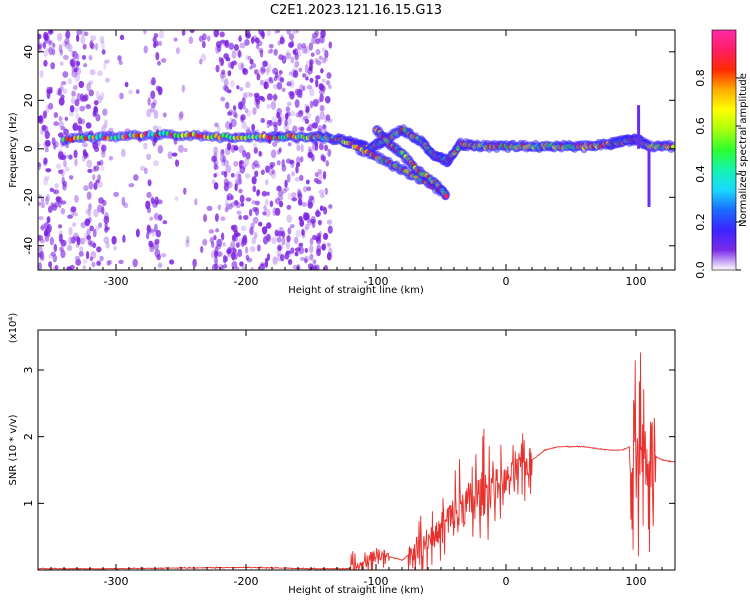  I want to click on colorbar-tick-label: 0.6, so click(700, 126).